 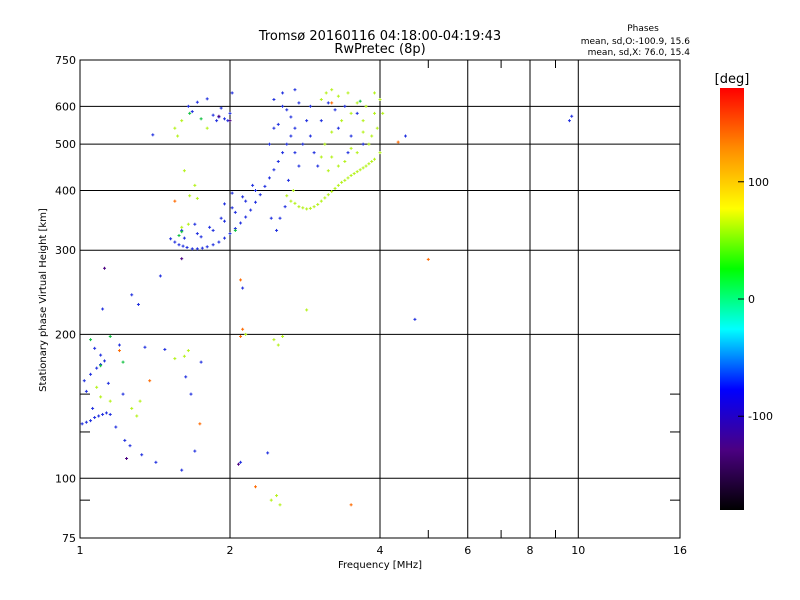 I want to click on y-tick-label: 400, so click(x=65, y=190).